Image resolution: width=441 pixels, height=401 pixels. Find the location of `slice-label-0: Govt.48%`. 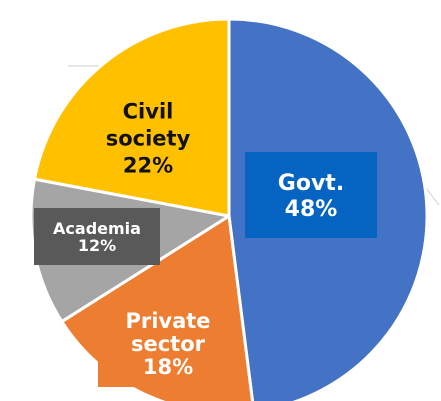

slice-label-0: Govt.48% is located at coordinates (311, 195).